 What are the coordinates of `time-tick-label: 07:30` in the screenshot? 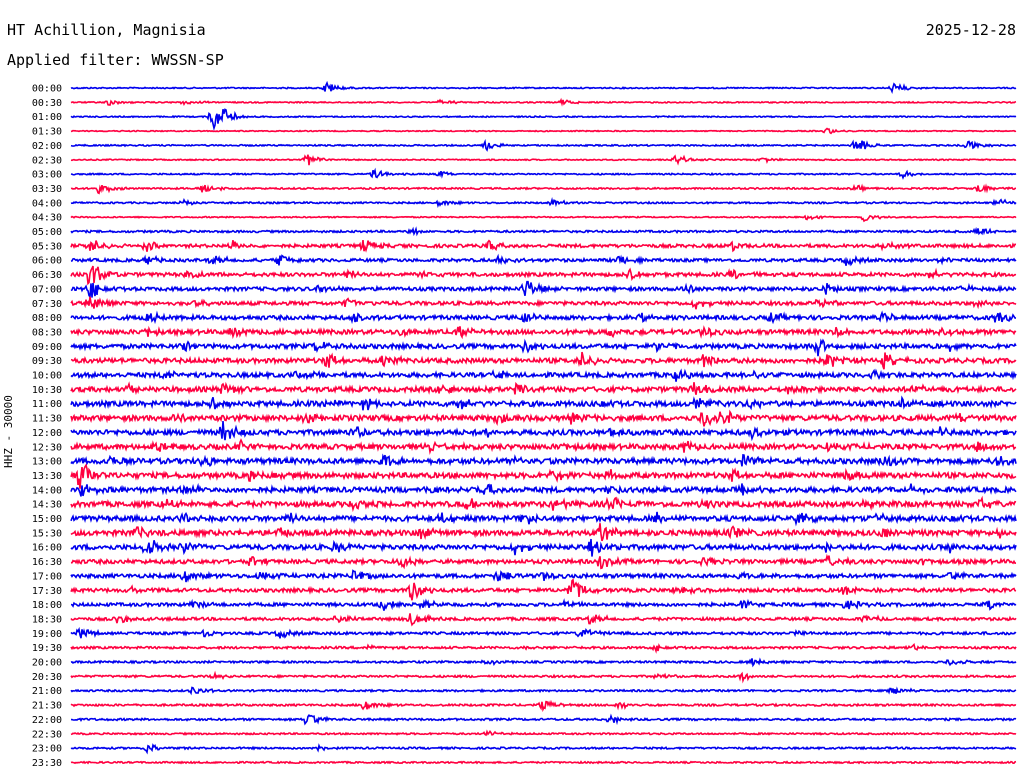 It's located at (47, 304).